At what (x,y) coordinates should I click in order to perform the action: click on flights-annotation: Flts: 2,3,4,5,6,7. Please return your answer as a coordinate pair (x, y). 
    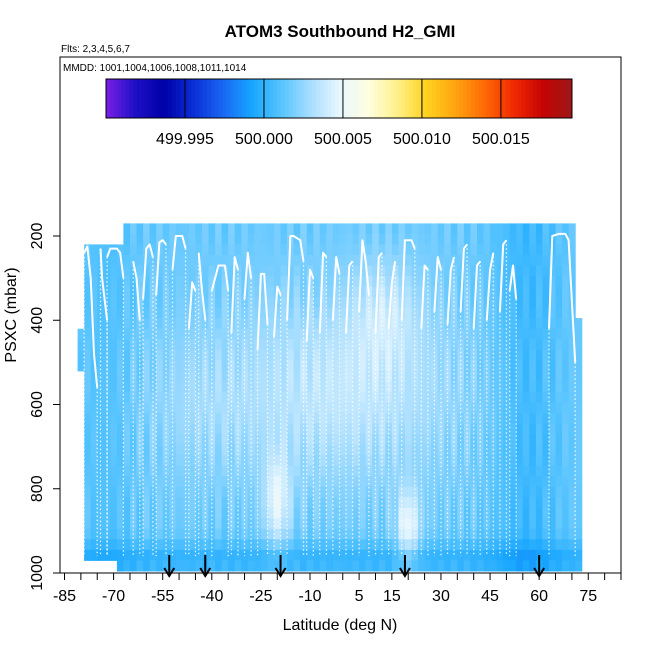
    Looking at the image, I should click on (95, 49).